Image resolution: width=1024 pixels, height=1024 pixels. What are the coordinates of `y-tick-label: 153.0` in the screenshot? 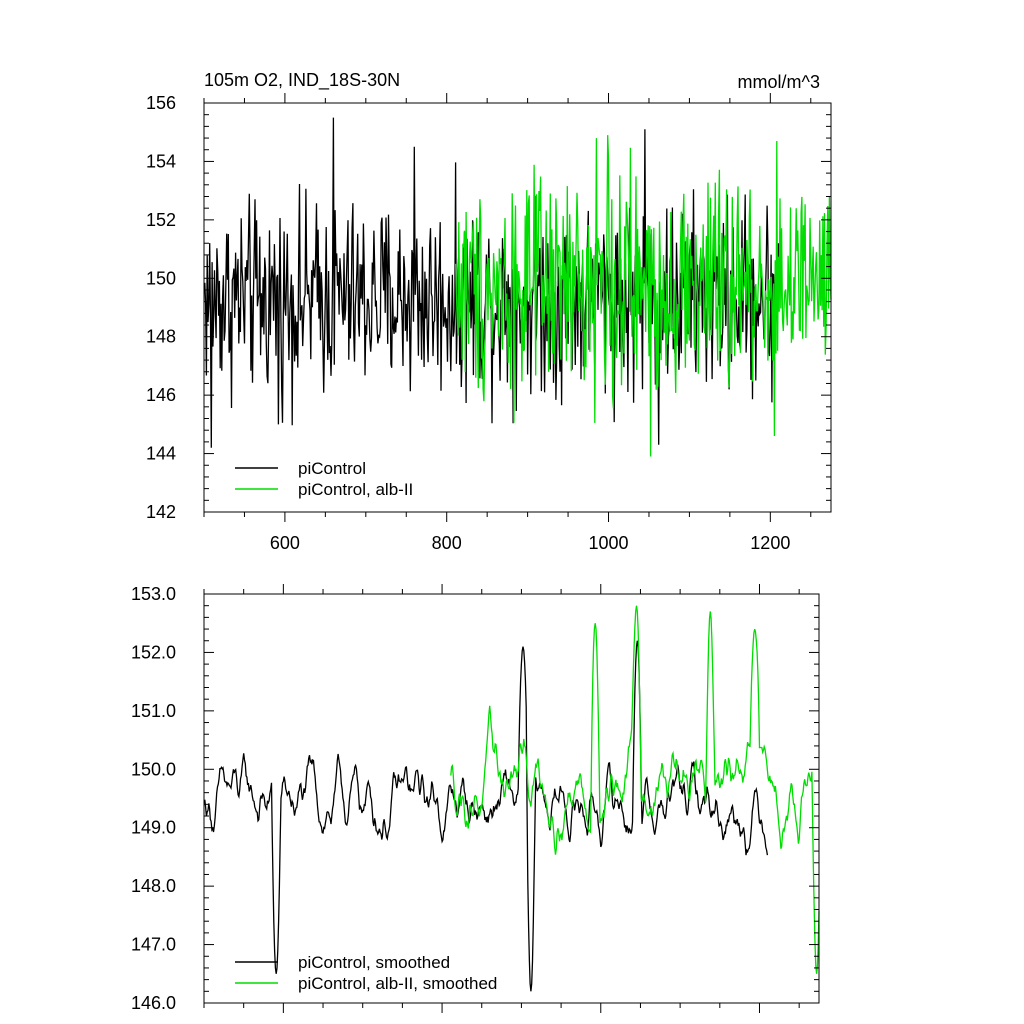 It's located at (153, 594).